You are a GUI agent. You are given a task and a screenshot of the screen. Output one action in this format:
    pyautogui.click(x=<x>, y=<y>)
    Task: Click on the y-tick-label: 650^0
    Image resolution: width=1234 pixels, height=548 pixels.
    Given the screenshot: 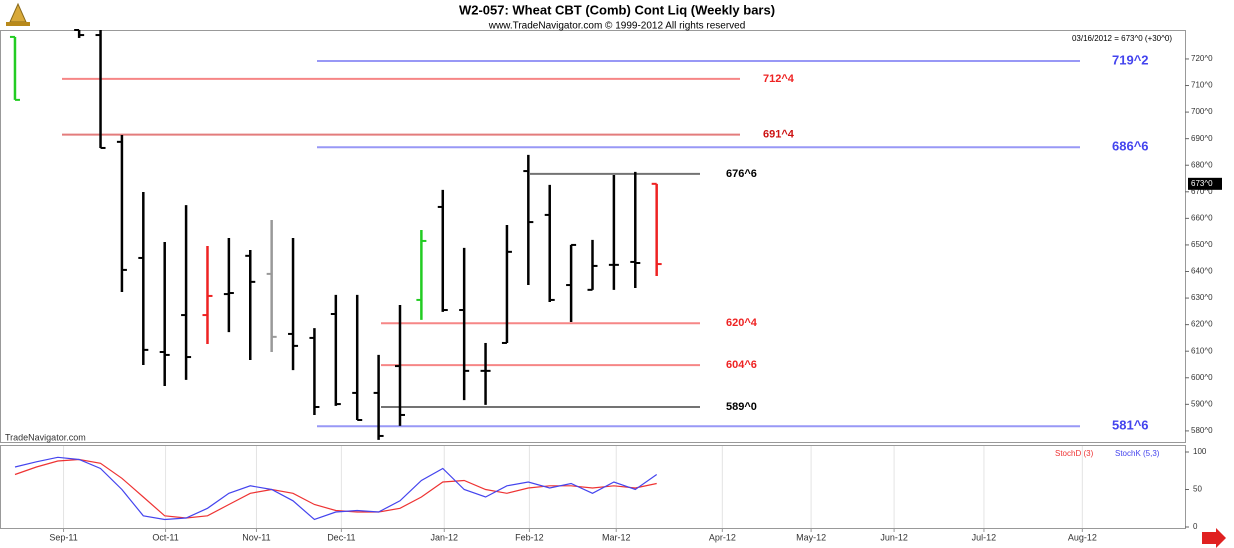 What is the action you would take?
    pyautogui.click(x=1202, y=244)
    